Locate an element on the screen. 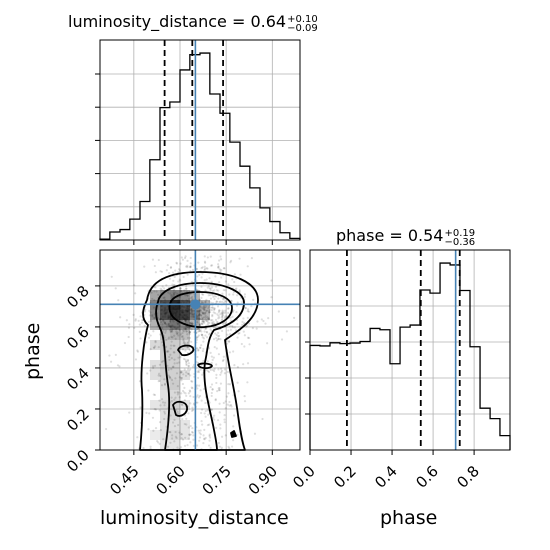 This screenshot has width=550, height=550. x-tick-label: 0.90 is located at coordinates (263, 480).